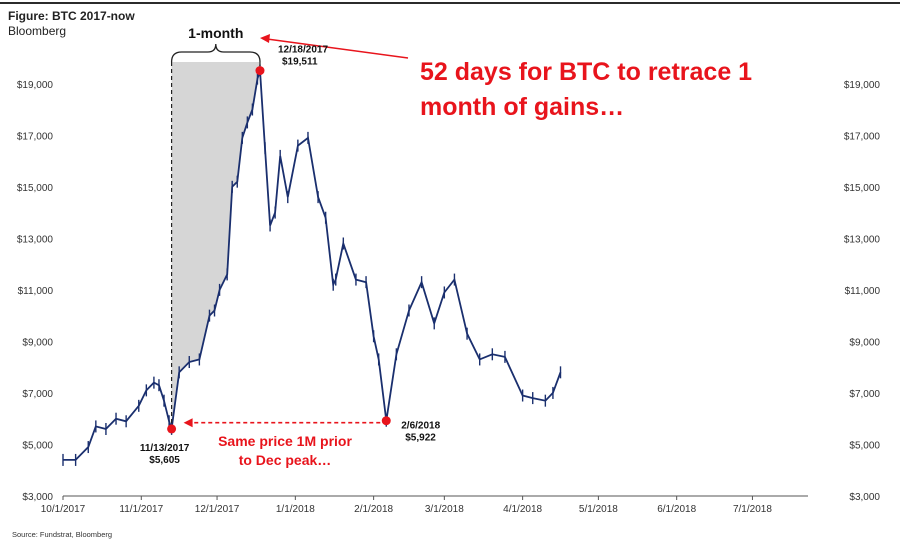  Describe the element at coordinates (35, 239) in the screenshot. I see `y-tick-label-left: $13,000` at that location.